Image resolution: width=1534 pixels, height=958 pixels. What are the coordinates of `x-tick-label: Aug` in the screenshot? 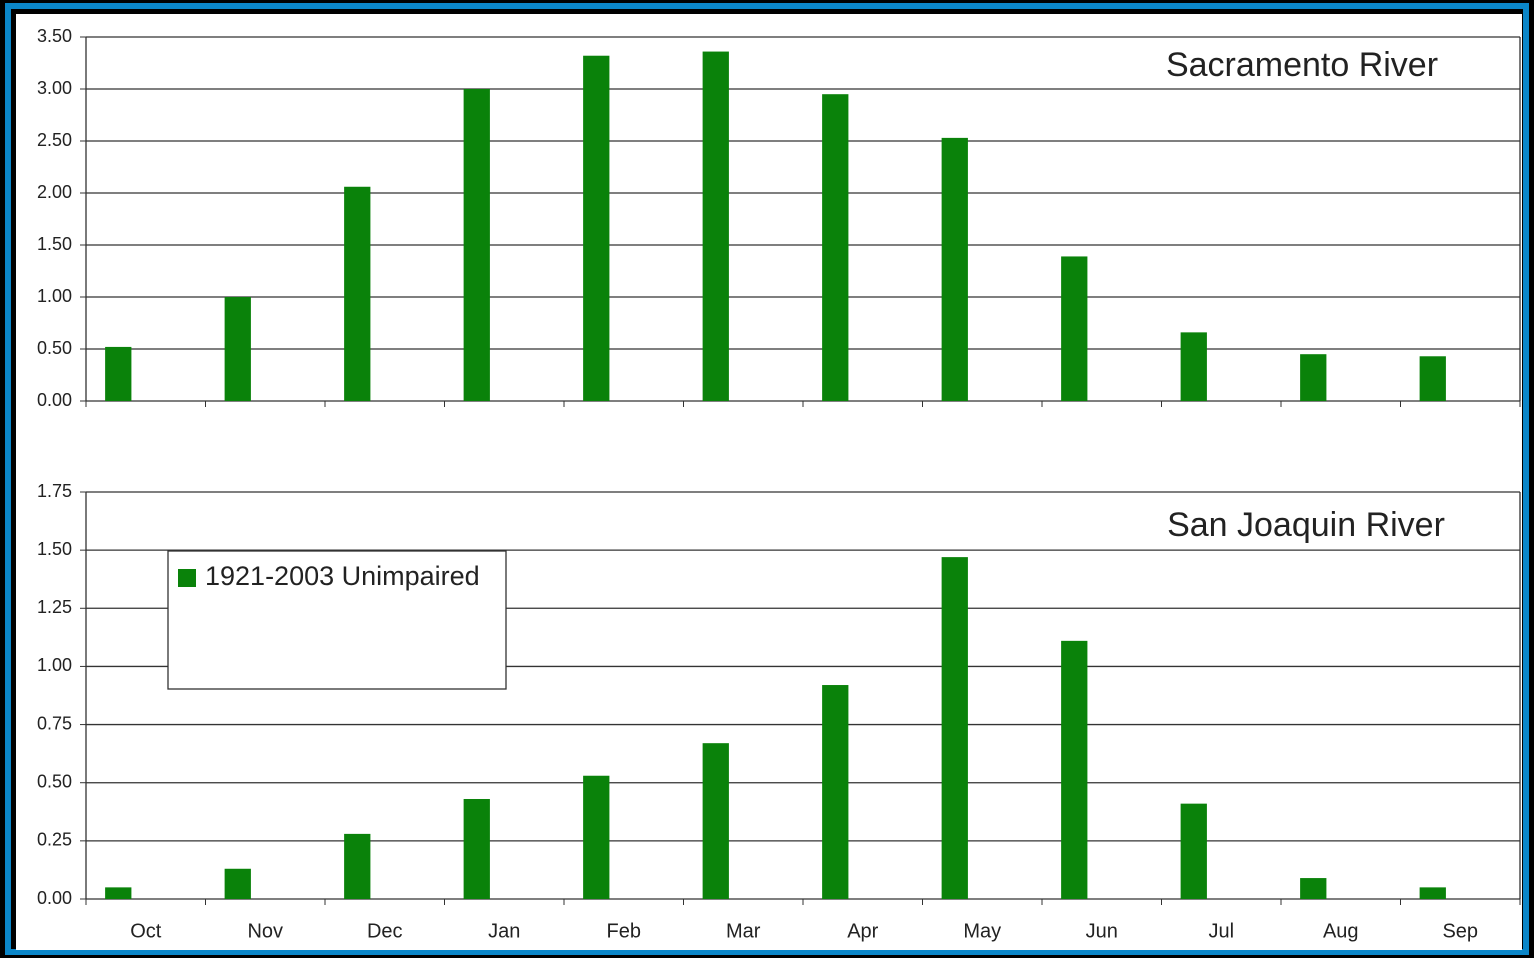 It's located at (1341, 931).